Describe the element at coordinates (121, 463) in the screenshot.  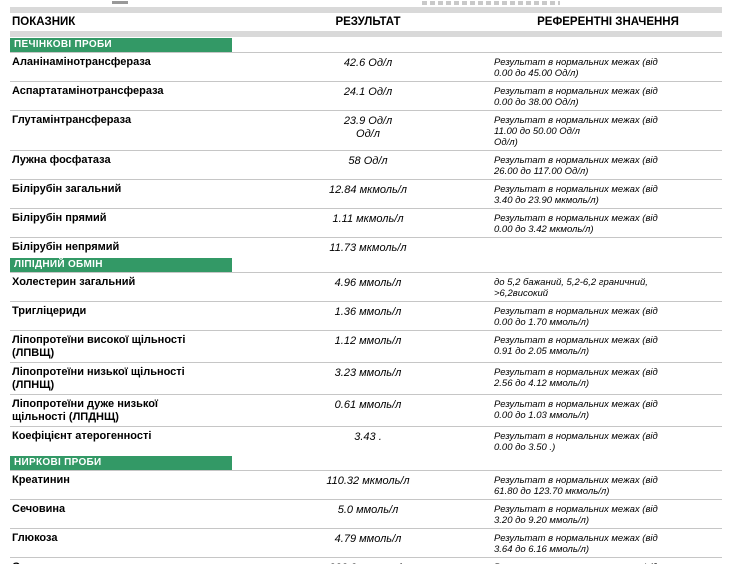
I see `section-title: НИРКОВІ ПРОБИ` at that location.